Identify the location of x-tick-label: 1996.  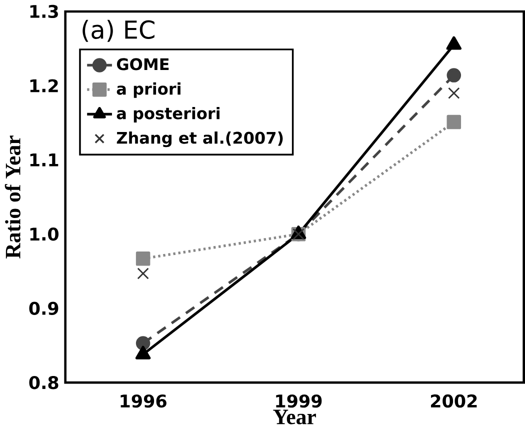
(143, 401).